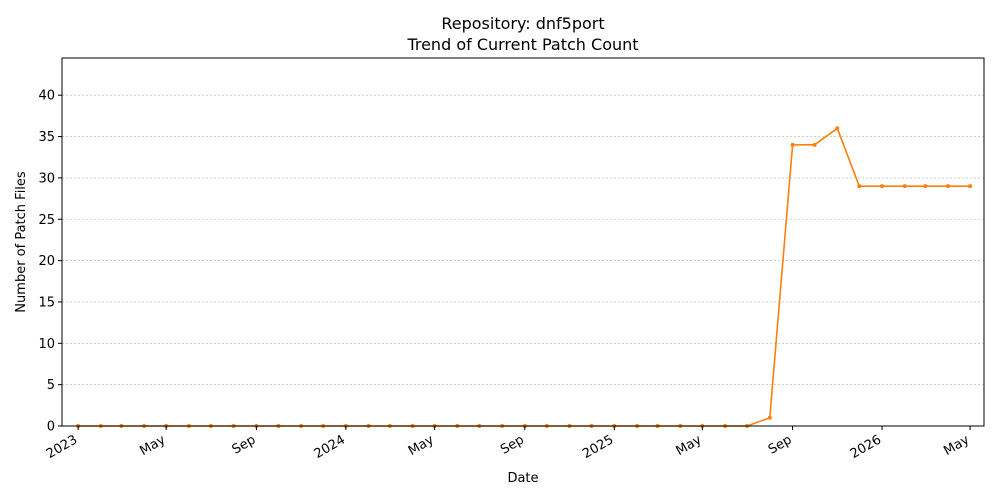 The image size is (1000, 500). What do you see at coordinates (866, 447) in the screenshot?
I see `x-tick-label: 2026` at bounding box center [866, 447].